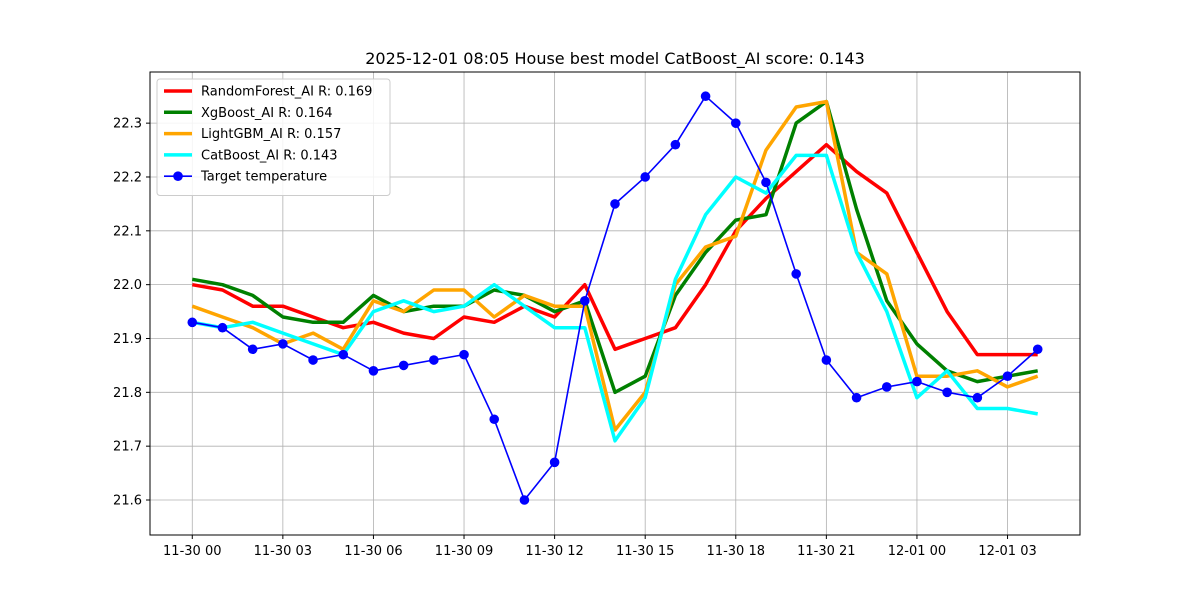 The image size is (1200, 600). What do you see at coordinates (464, 551) in the screenshot?
I see `x-tick-label: 11-30 09` at bounding box center [464, 551].